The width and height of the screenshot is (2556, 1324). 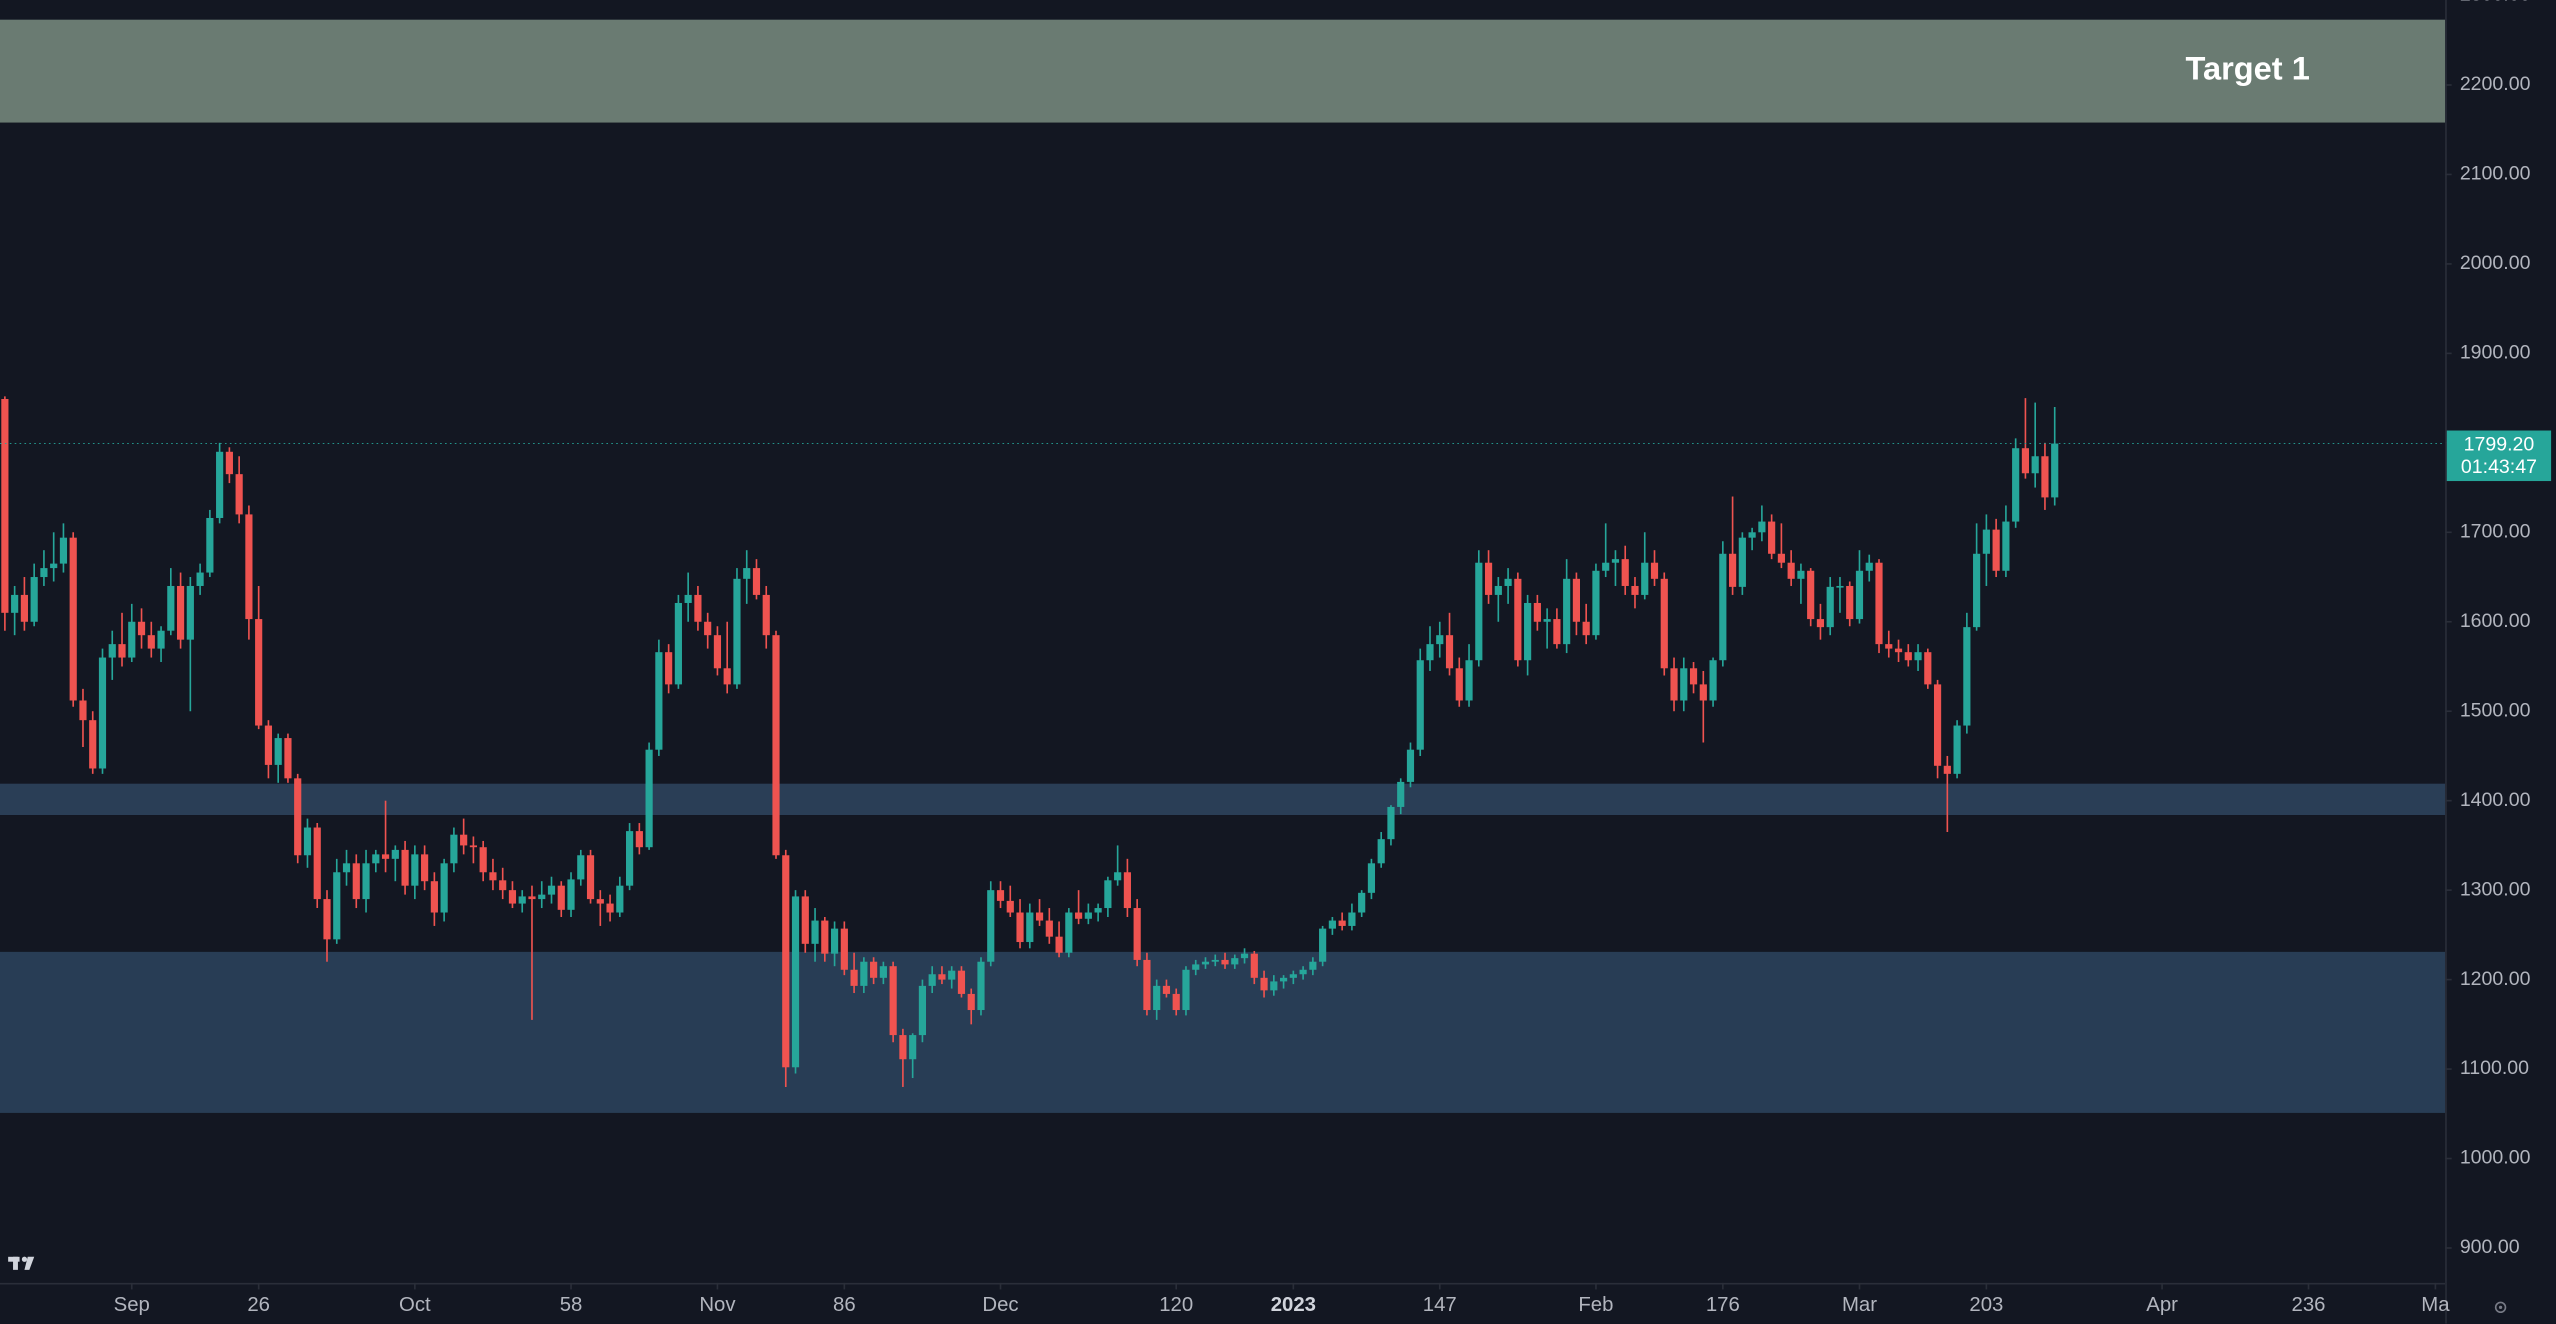 I want to click on x-tick-label: 2023, so click(x=1293, y=1305).